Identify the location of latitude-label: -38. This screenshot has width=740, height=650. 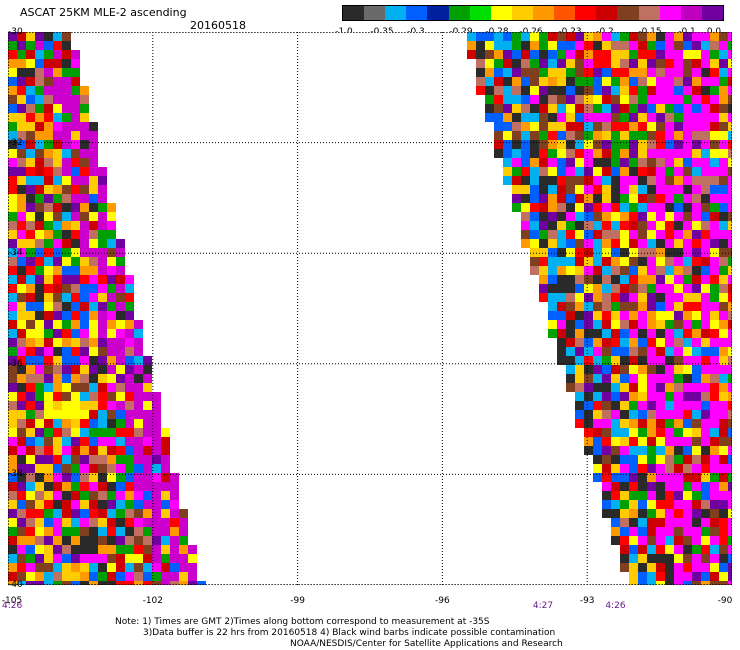
(15, 474).